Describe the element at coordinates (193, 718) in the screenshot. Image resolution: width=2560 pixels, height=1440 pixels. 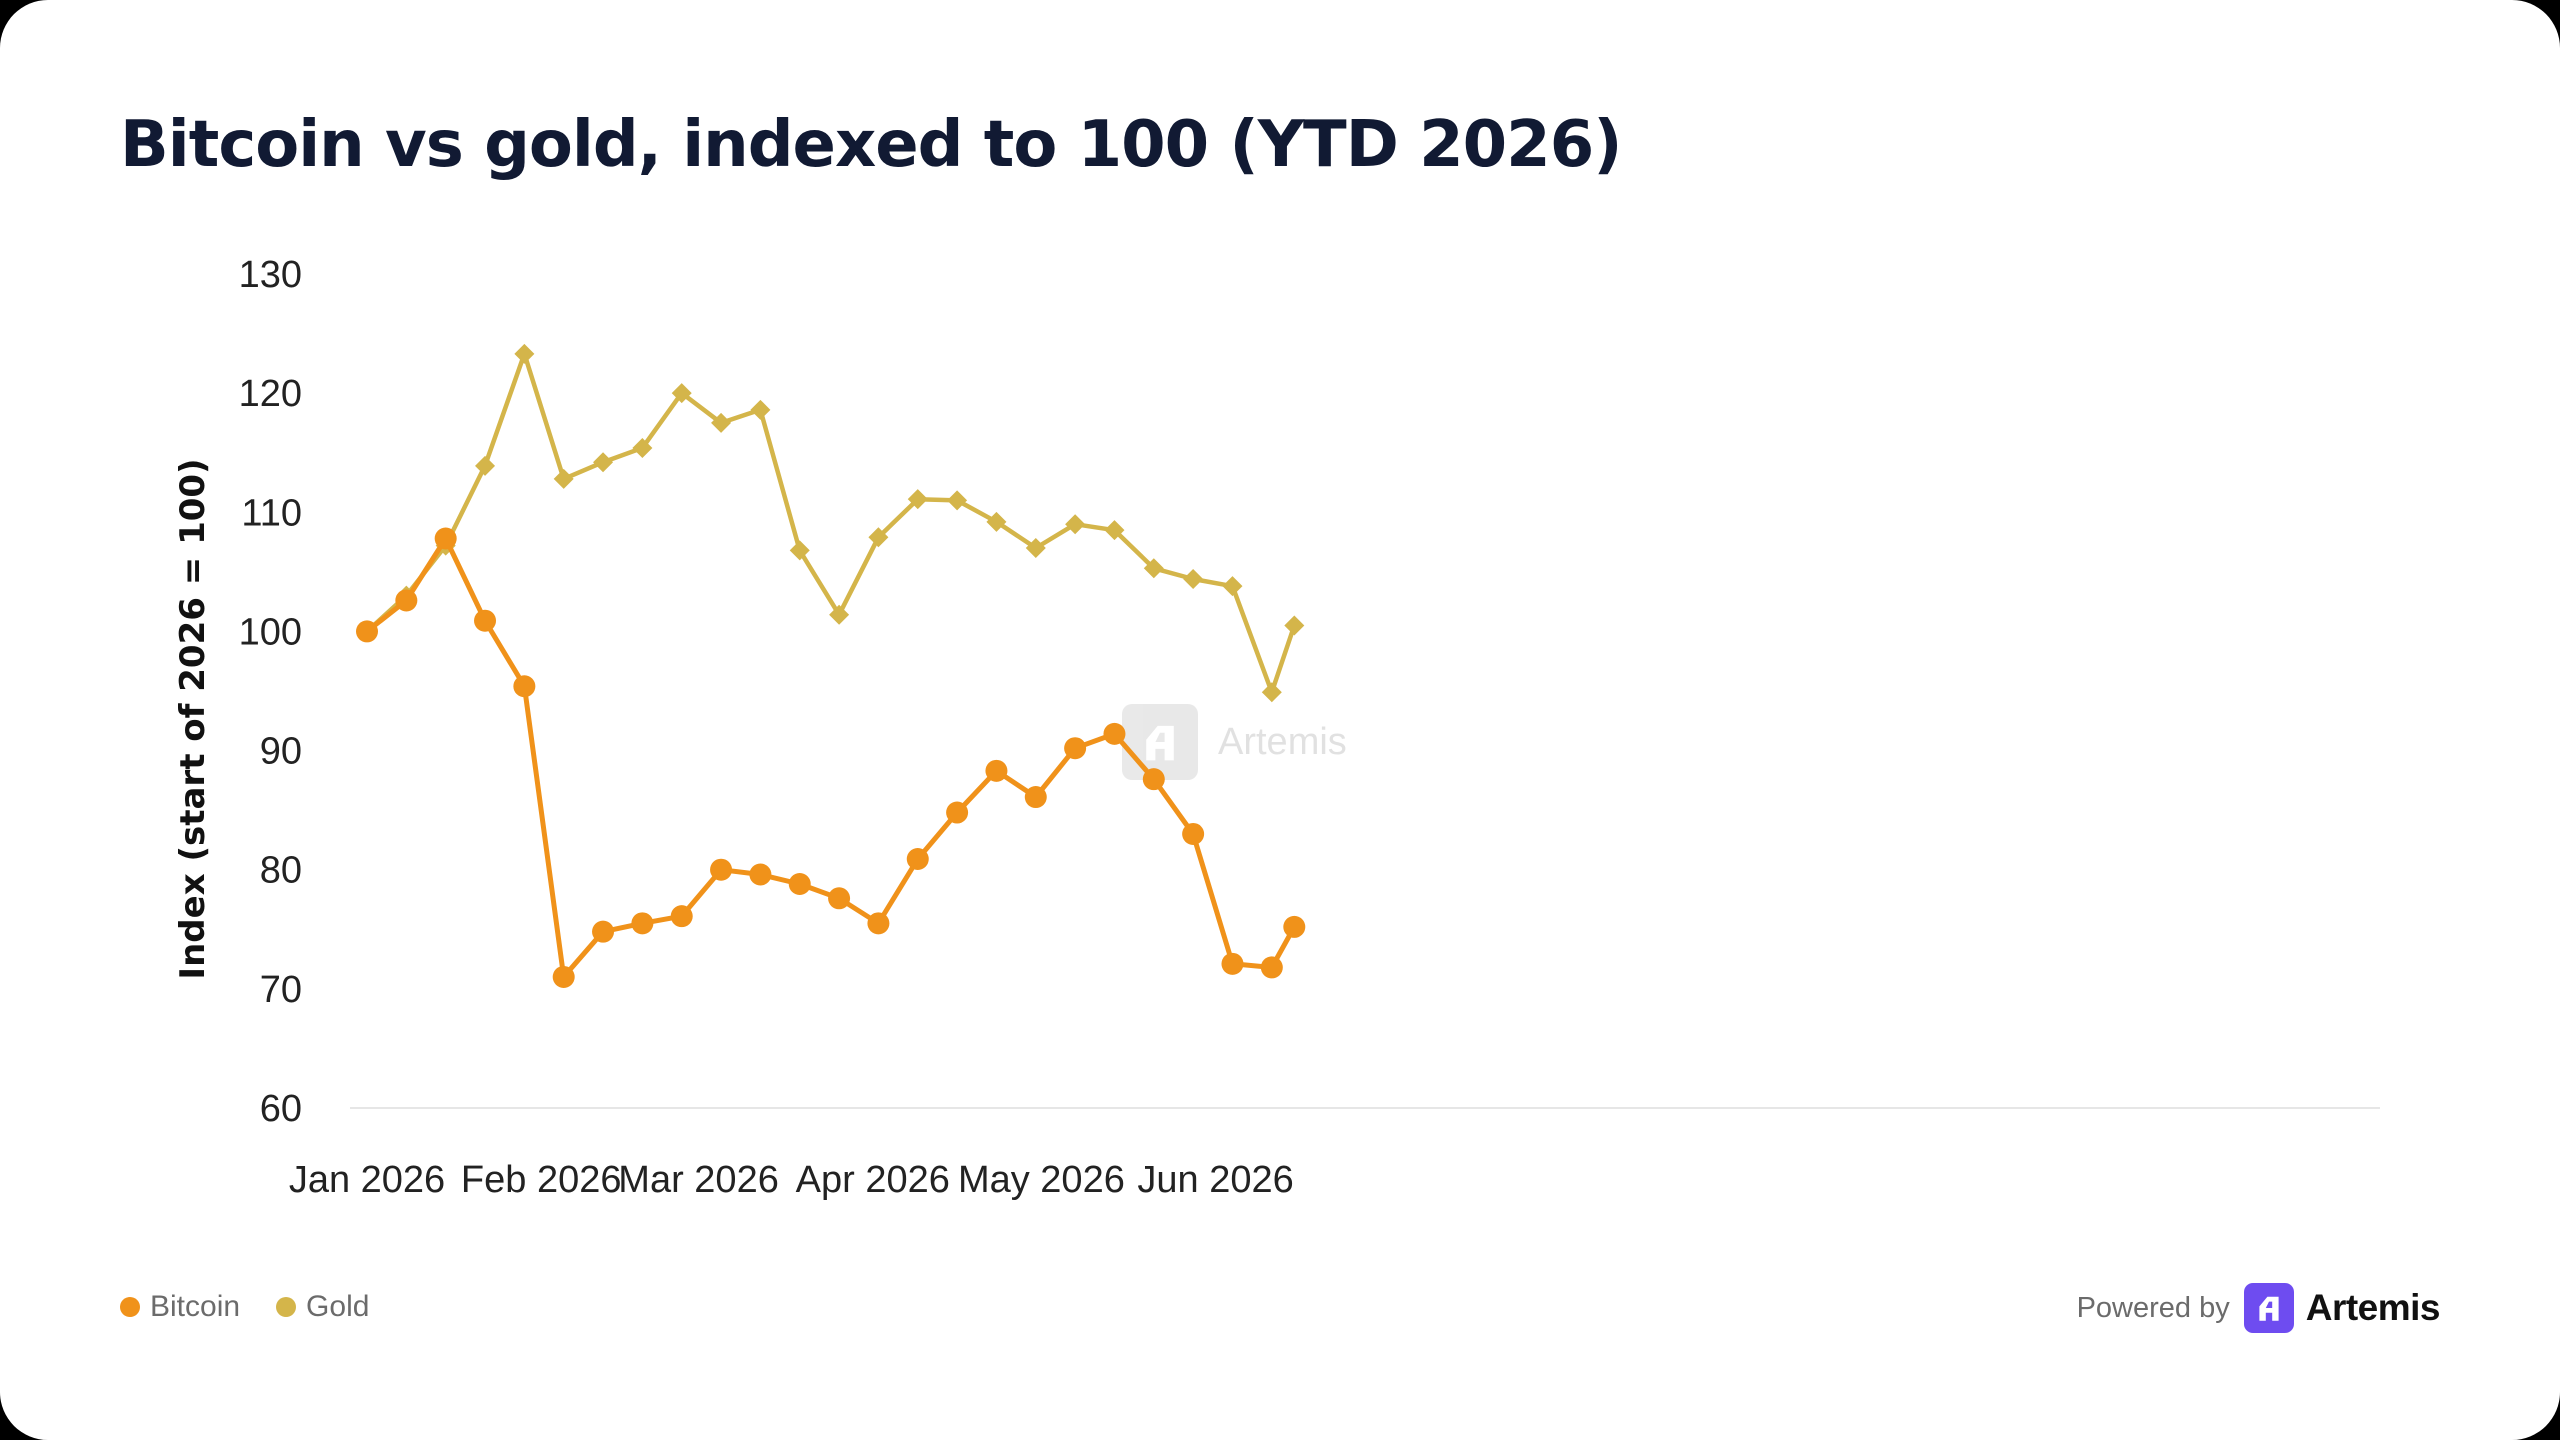
I see `y-axis-label: Index (start of 2026 = 100)` at that location.